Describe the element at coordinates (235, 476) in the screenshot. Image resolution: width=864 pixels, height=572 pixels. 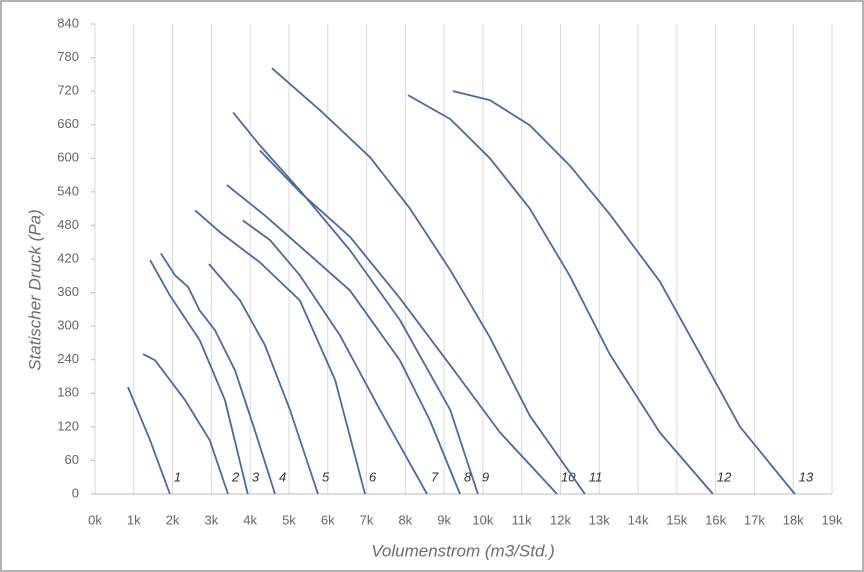
I see `curve-label: 2` at that location.